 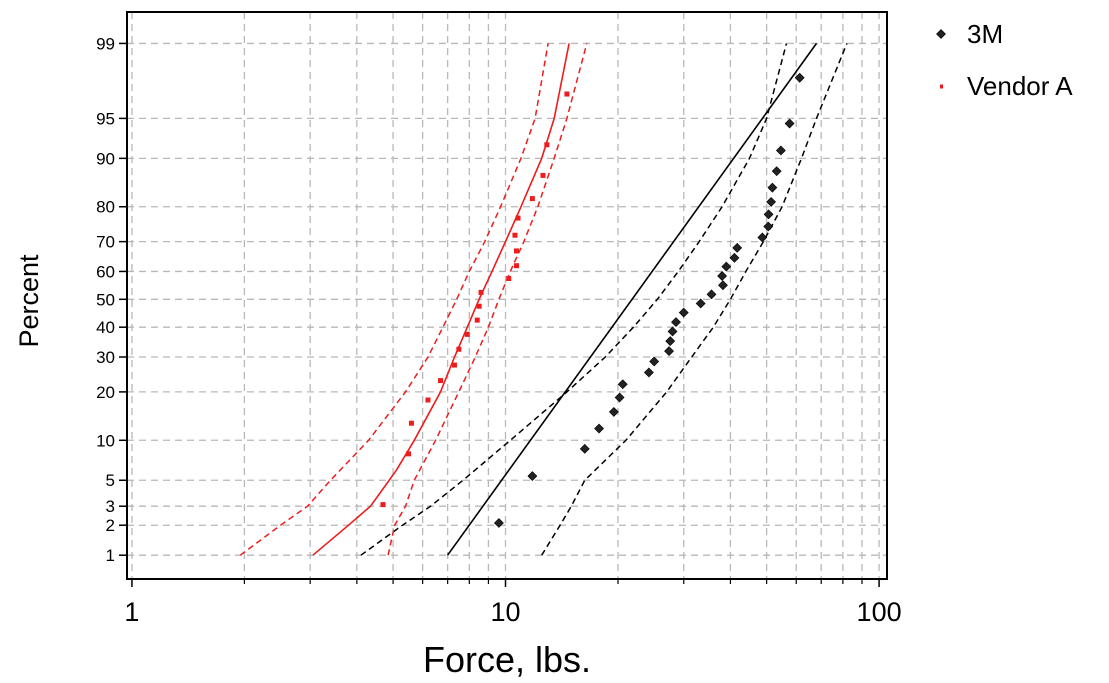 I want to click on 3m-legend-marker, so click(x=941, y=34).